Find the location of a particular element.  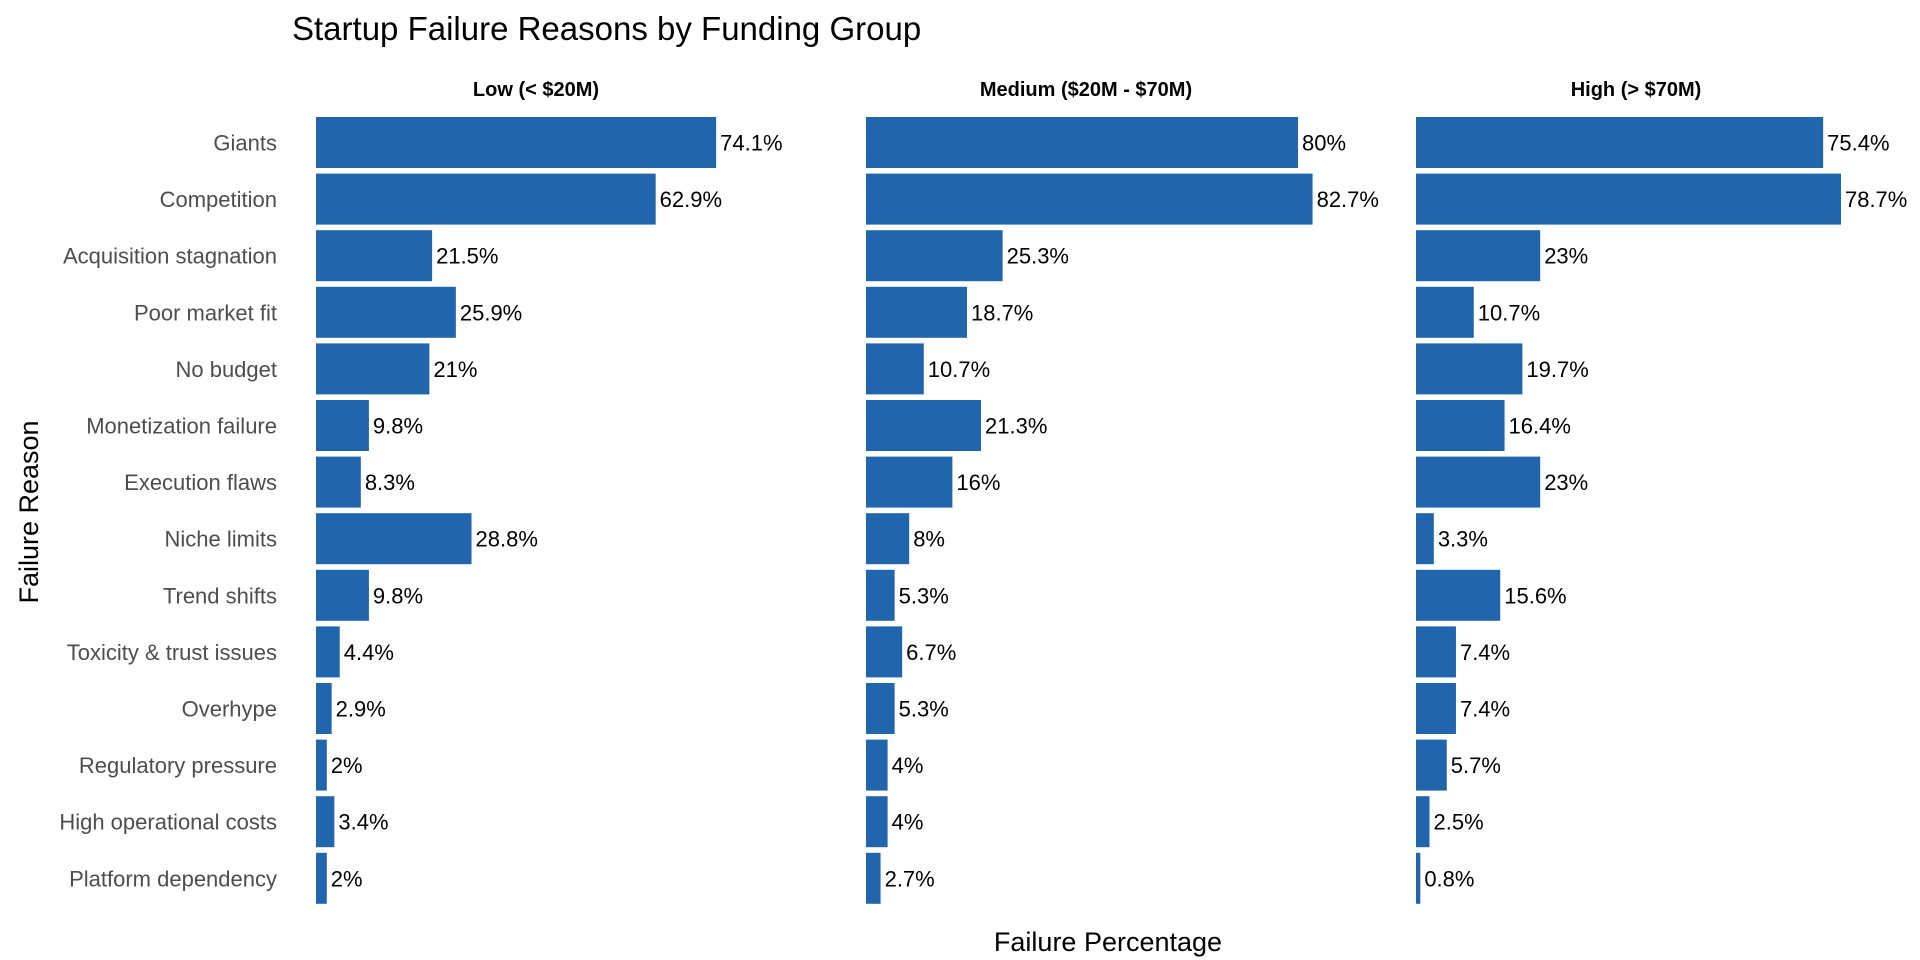

data-label: 21% is located at coordinates (455, 369).